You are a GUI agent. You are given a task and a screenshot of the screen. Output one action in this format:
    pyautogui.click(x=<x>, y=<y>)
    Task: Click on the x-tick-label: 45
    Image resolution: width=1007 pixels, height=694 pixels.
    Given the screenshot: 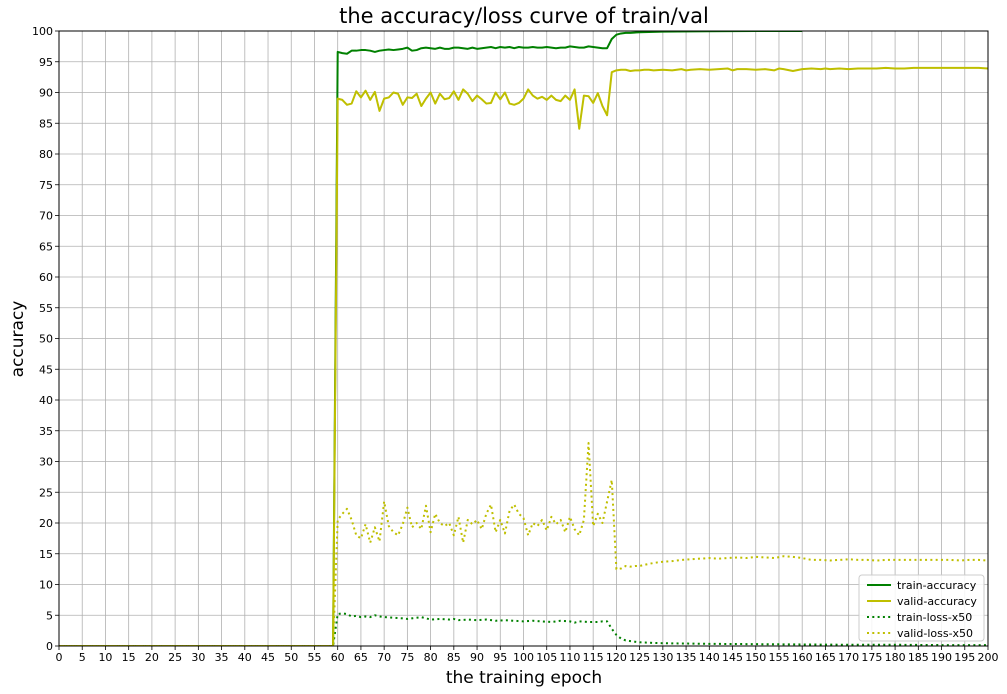 What is the action you would take?
    pyautogui.click(x=268, y=657)
    